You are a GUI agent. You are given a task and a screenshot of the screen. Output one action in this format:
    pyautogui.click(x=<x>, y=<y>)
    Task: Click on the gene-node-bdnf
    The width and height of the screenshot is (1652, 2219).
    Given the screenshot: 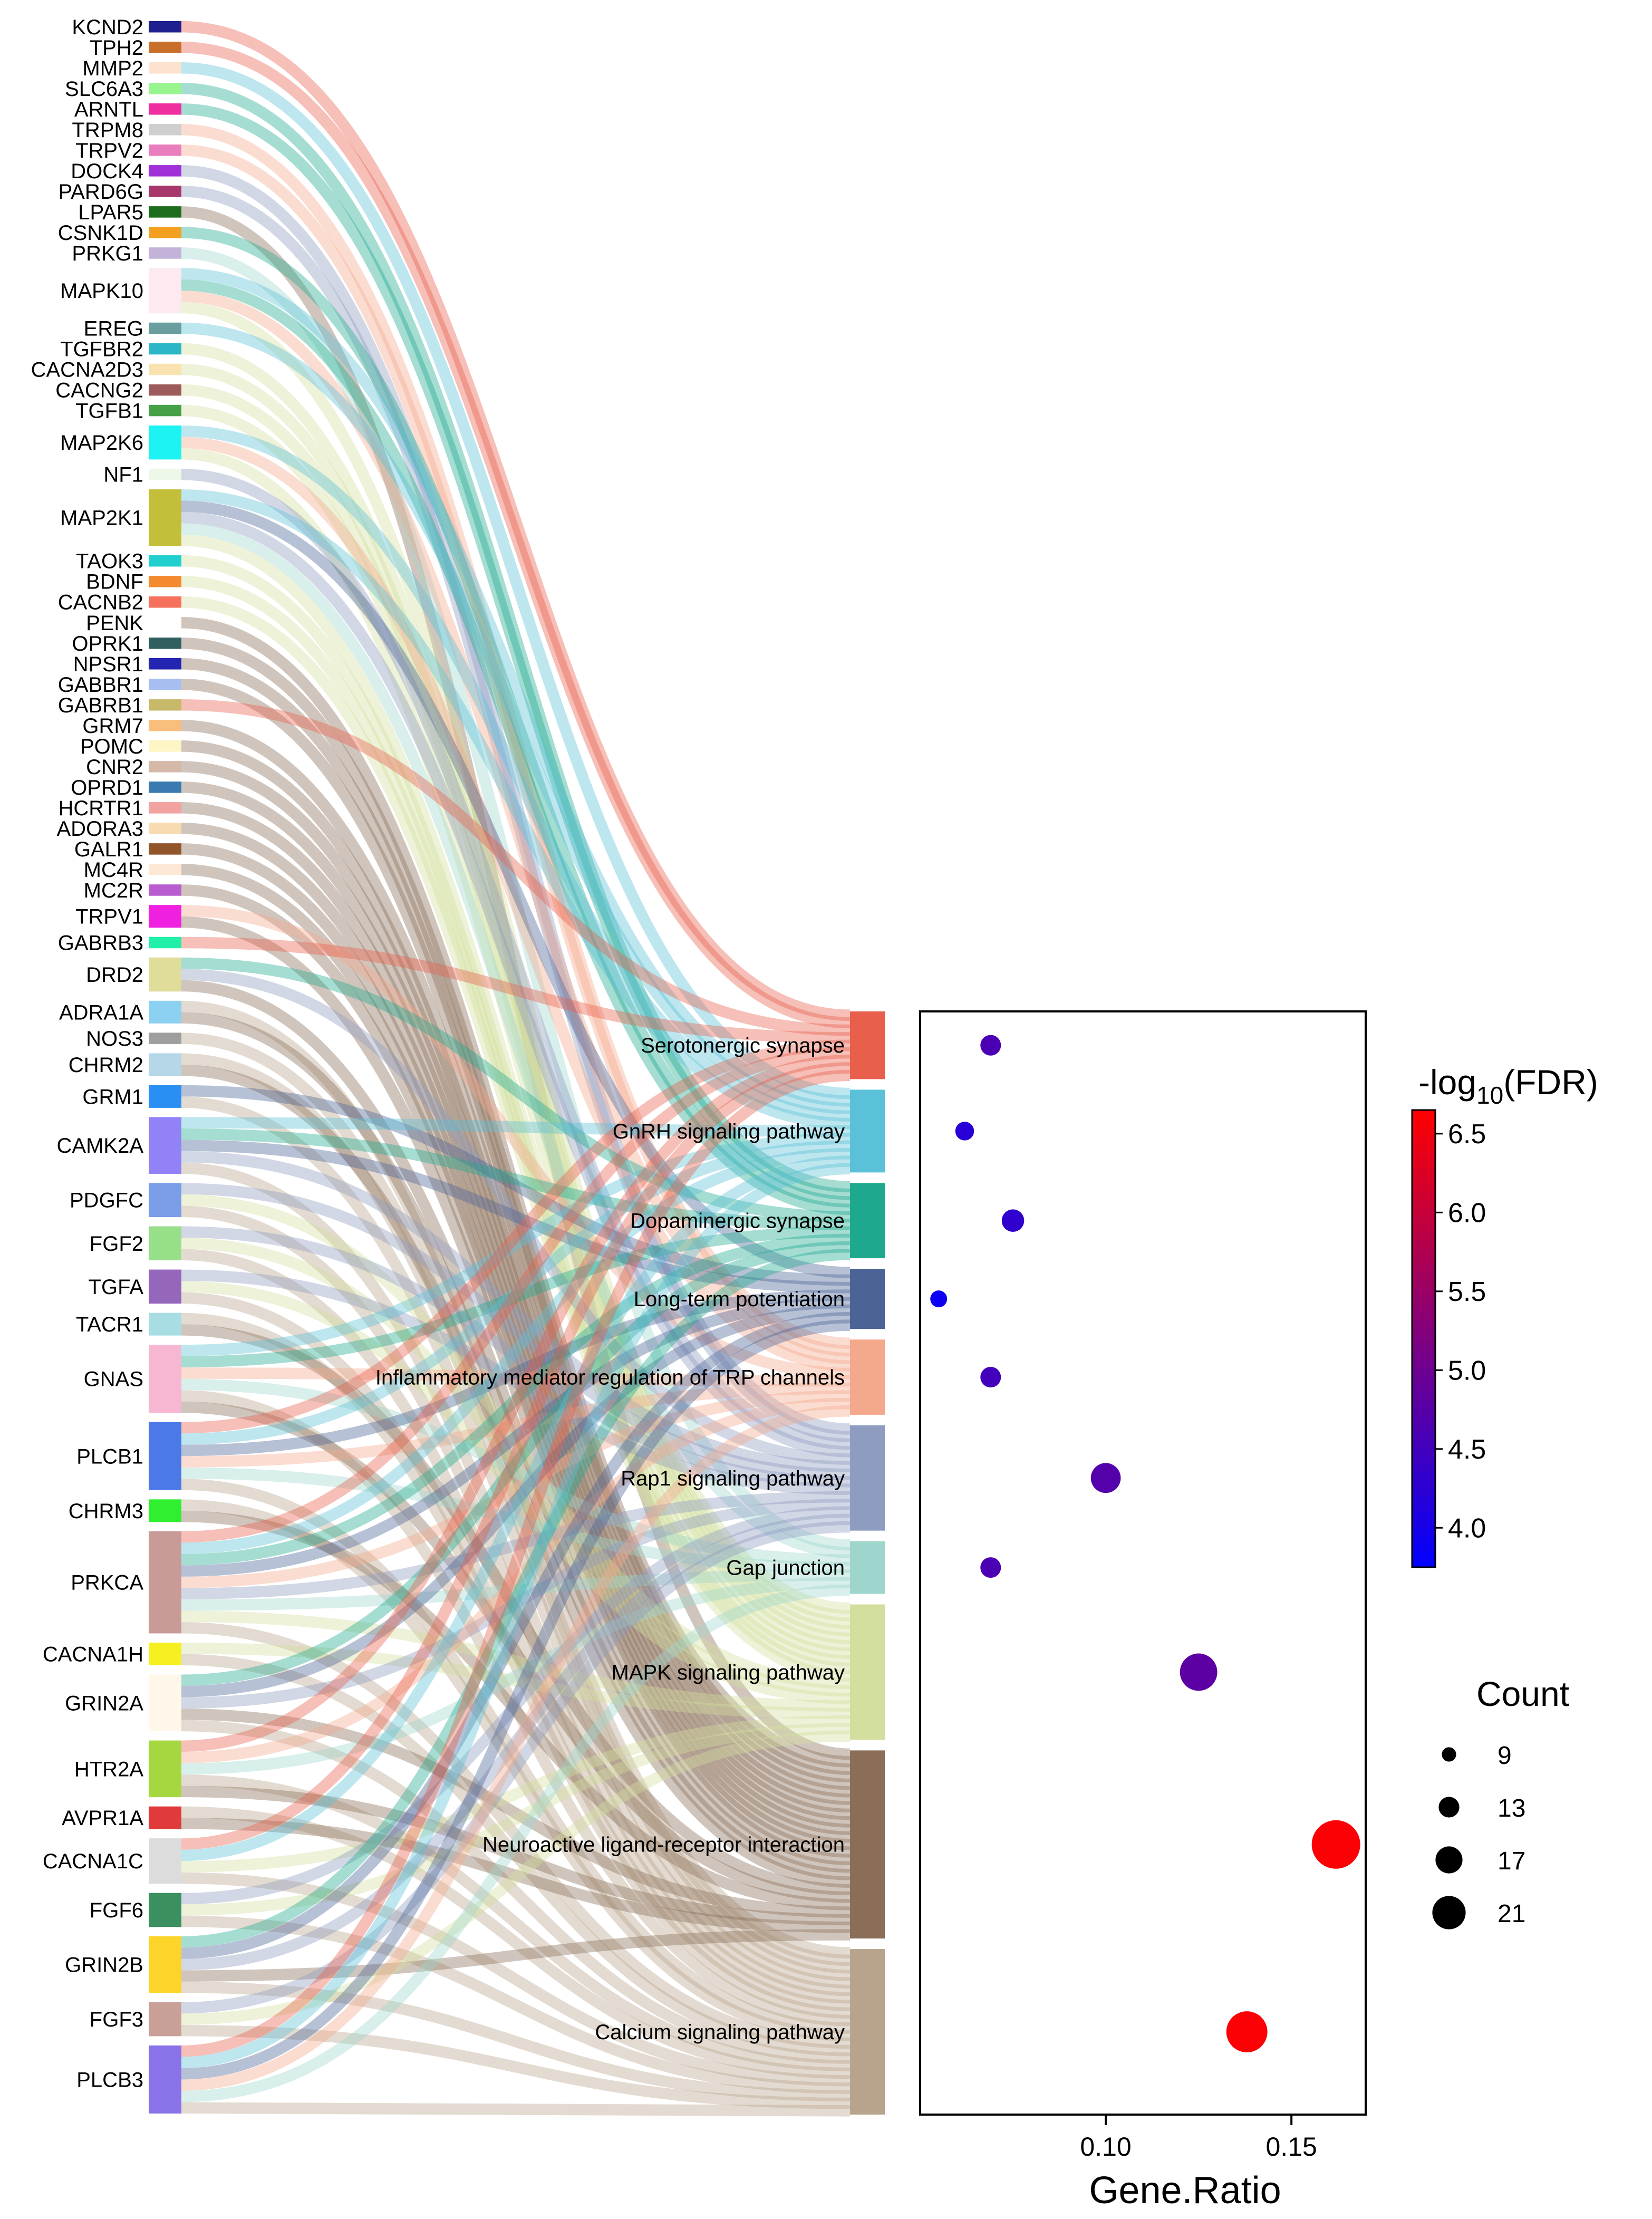 What is the action you would take?
    pyautogui.click(x=165, y=581)
    